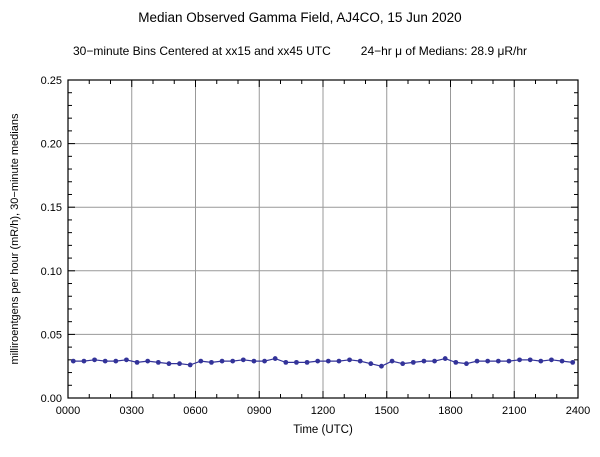 This screenshot has width=600, height=457. Describe the element at coordinates (444, 51) in the screenshot. I see `chart-subtitle-mean: 24−hr μ of Medians: 28.9 μR/hr` at that location.